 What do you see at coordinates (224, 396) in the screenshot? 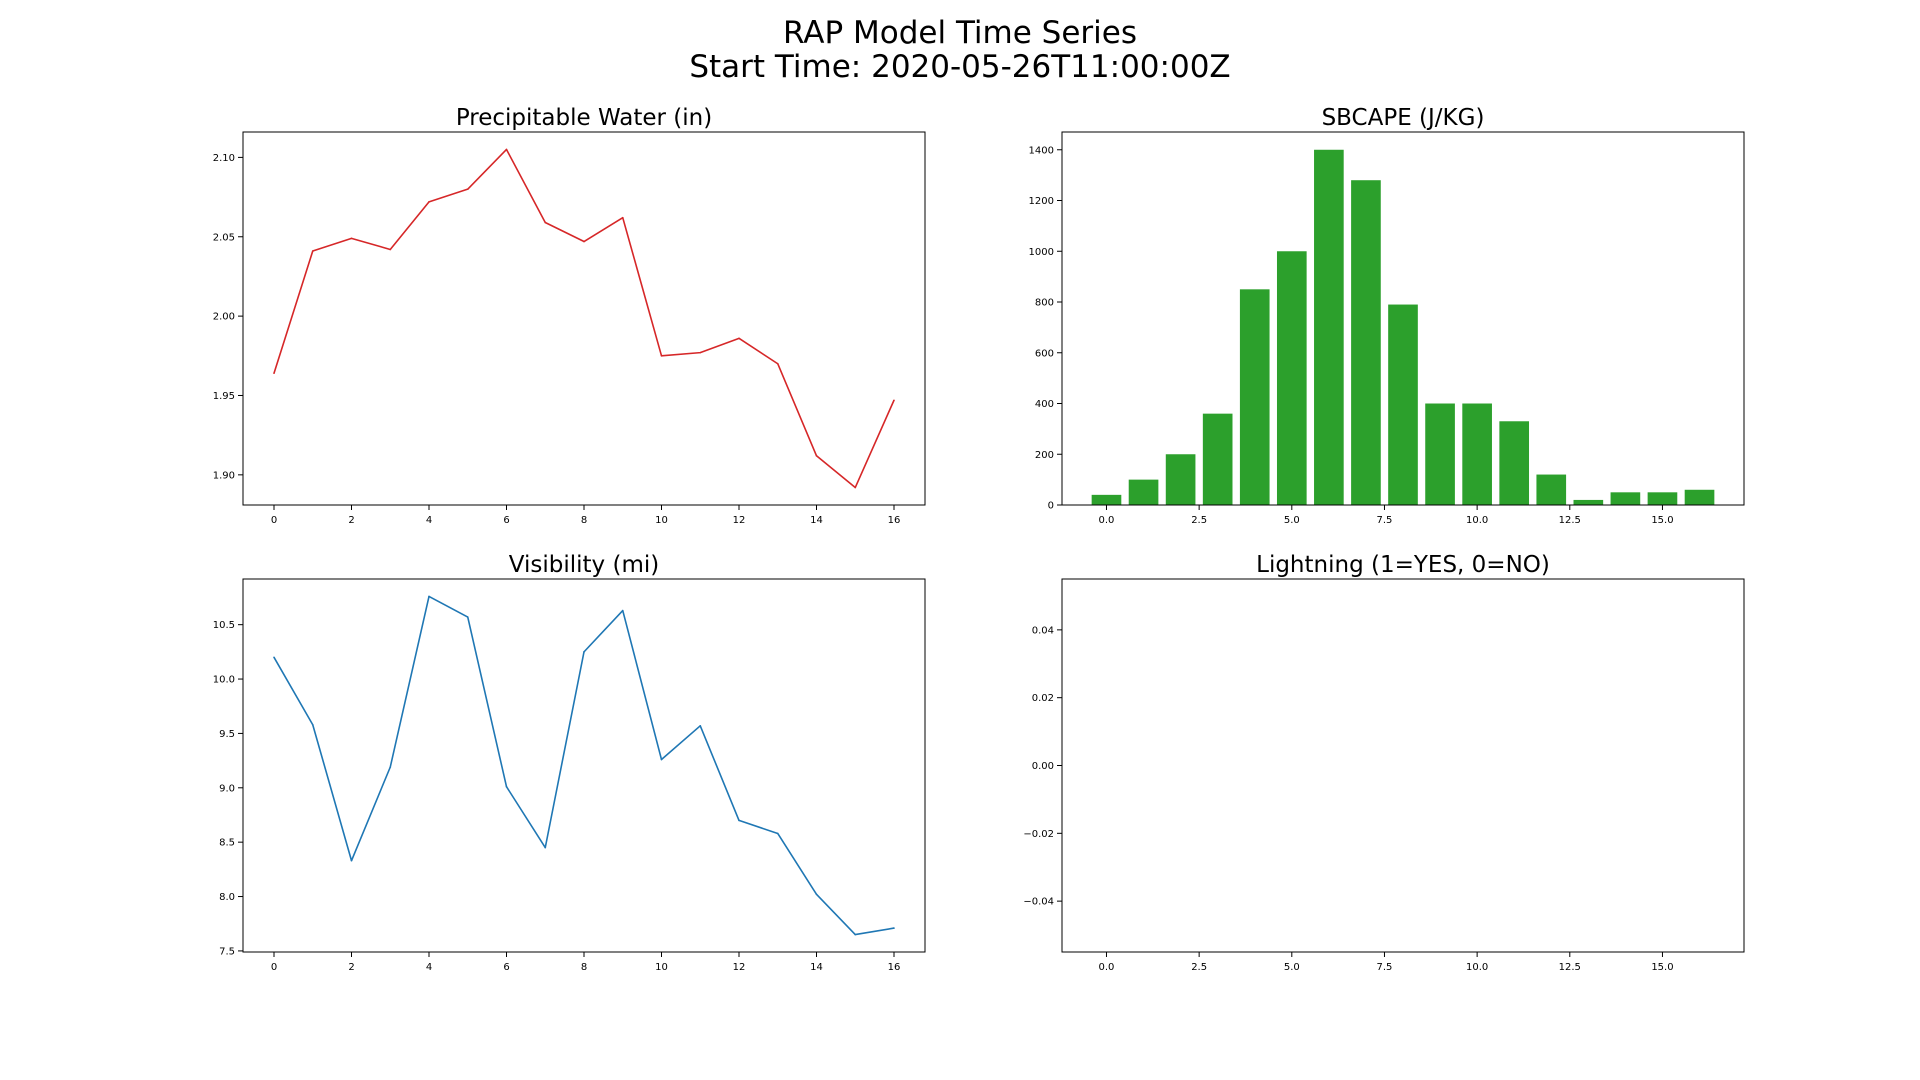
I see `y-tick-label: 1.95` at bounding box center [224, 396].